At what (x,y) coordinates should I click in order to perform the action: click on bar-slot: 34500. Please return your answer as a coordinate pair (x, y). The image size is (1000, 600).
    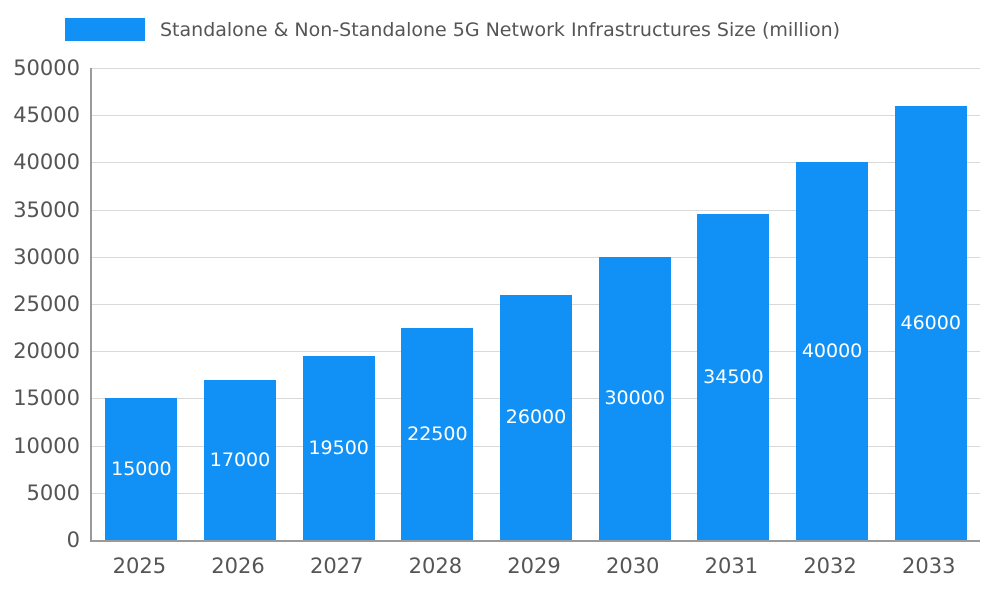
    Looking at the image, I should click on (733, 304).